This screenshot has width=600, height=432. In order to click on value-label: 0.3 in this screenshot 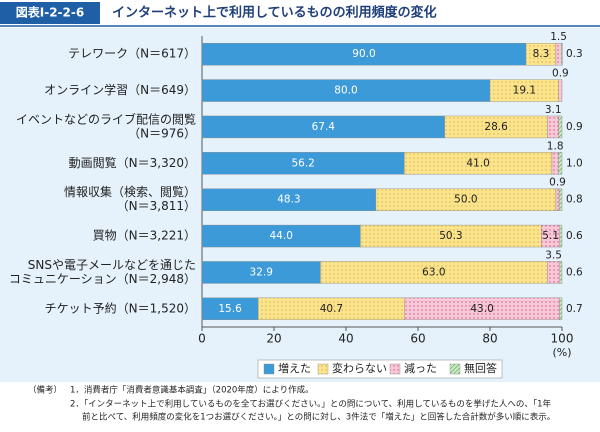, I will do `click(574, 54)`.